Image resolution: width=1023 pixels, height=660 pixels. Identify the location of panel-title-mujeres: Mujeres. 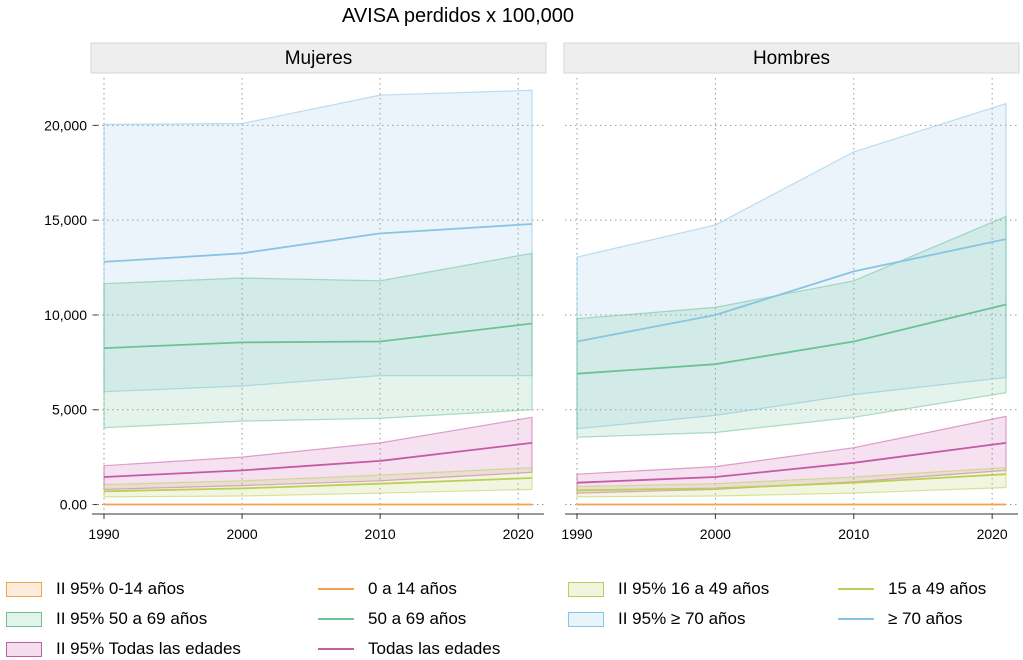
(319, 58).